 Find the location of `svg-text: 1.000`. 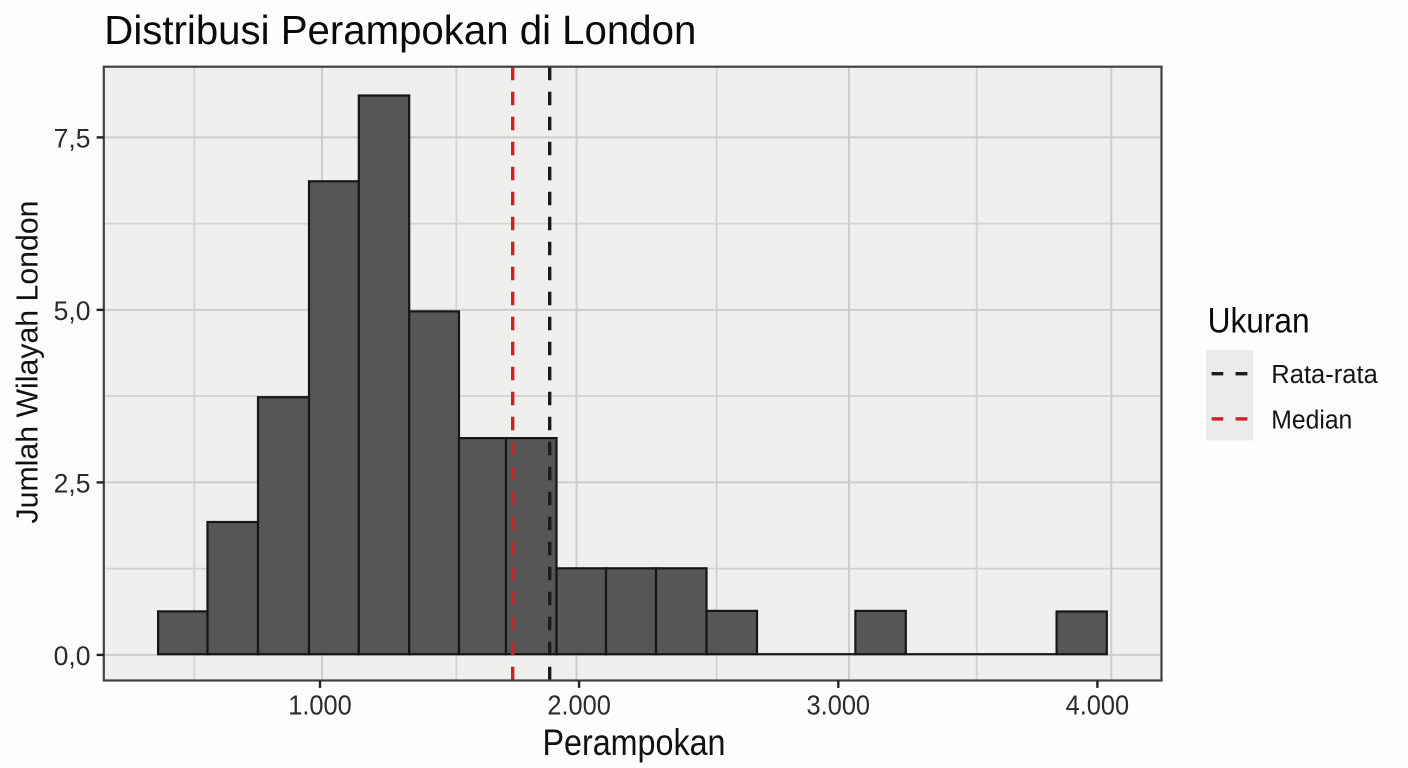

svg-text: 1.000 is located at coordinates (320, 705).